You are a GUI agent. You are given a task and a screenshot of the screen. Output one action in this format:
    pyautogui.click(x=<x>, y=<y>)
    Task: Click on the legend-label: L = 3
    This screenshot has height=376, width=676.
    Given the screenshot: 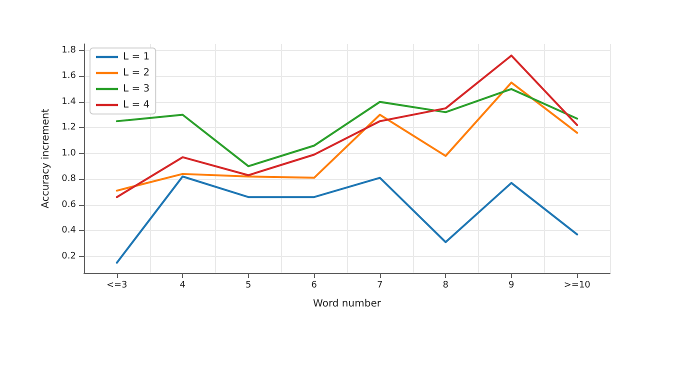 What is the action you would take?
    pyautogui.click(x=136, y=89)
    